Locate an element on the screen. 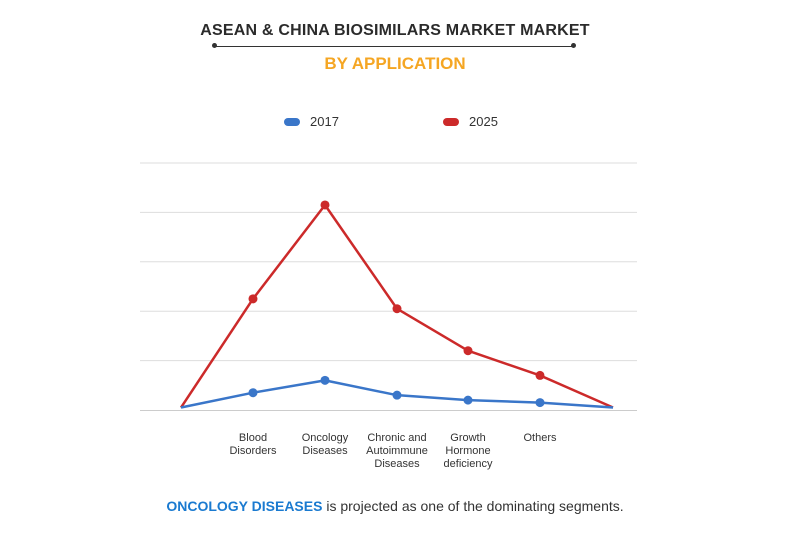 The height and width of the screenshot is (544, 790). legend-swatch-2017 is located at coordinates (292, 121).